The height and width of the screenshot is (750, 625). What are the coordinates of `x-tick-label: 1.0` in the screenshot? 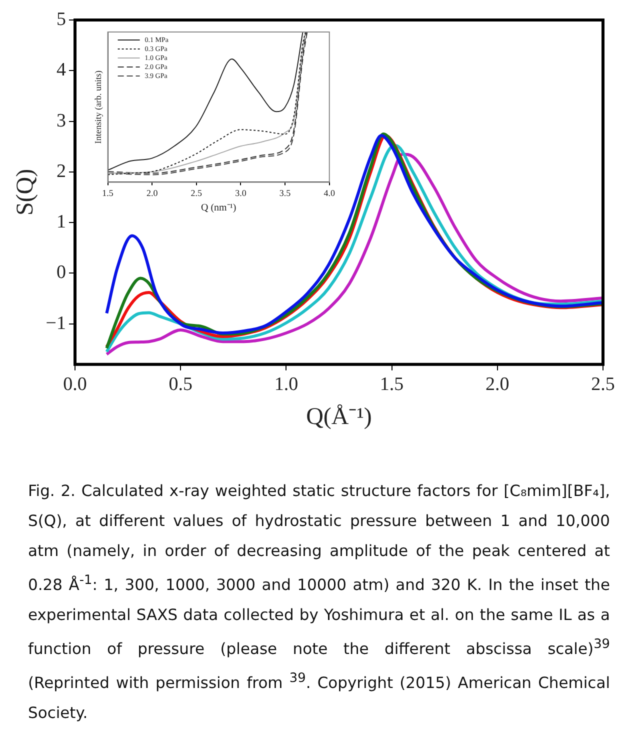 It's located at (286, 384).